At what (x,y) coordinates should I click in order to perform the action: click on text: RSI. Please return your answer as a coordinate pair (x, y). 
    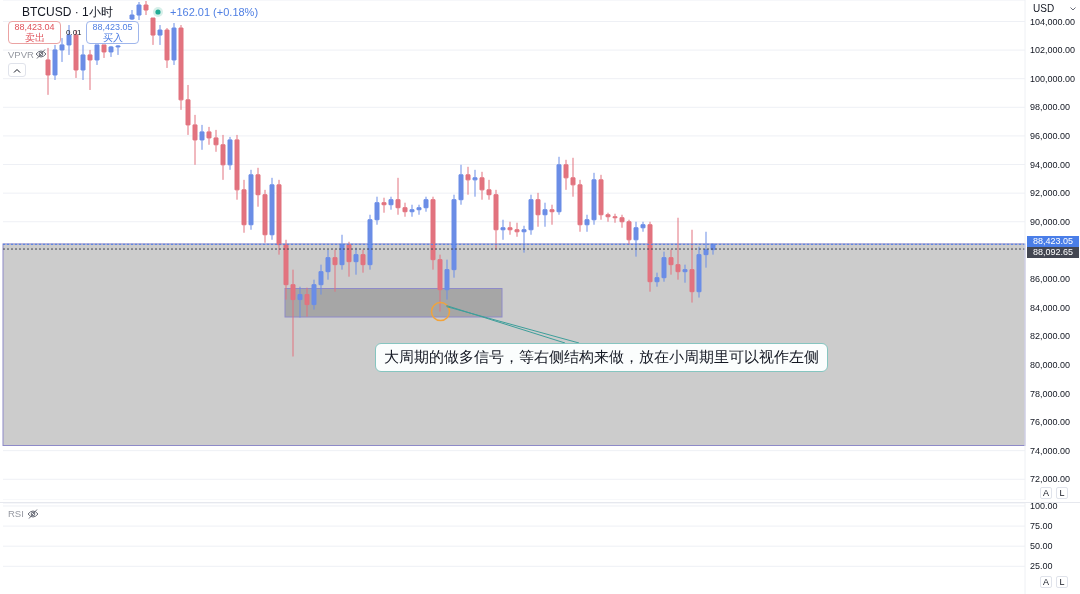
    Looking at the image, I should click on (16, 513).